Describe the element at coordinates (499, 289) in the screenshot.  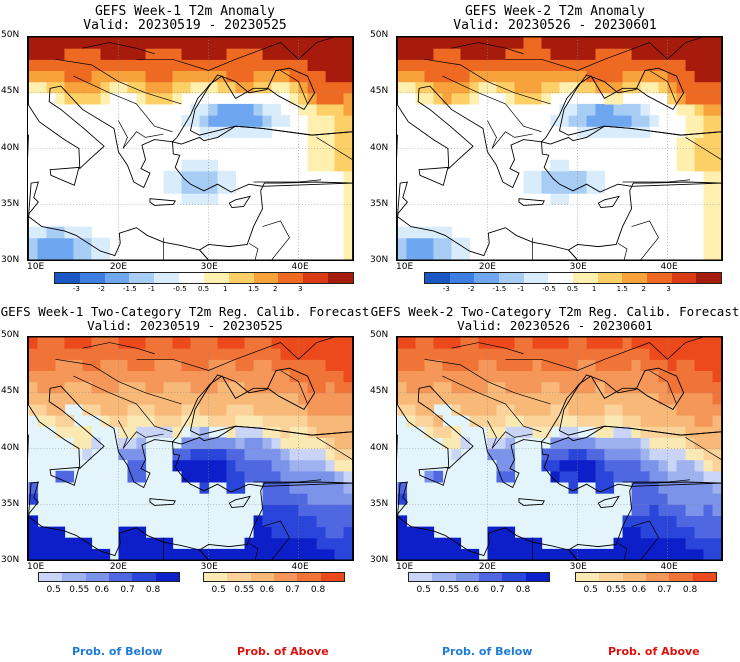
I see `anomaly-colorbar-label: -1.5` at that location.